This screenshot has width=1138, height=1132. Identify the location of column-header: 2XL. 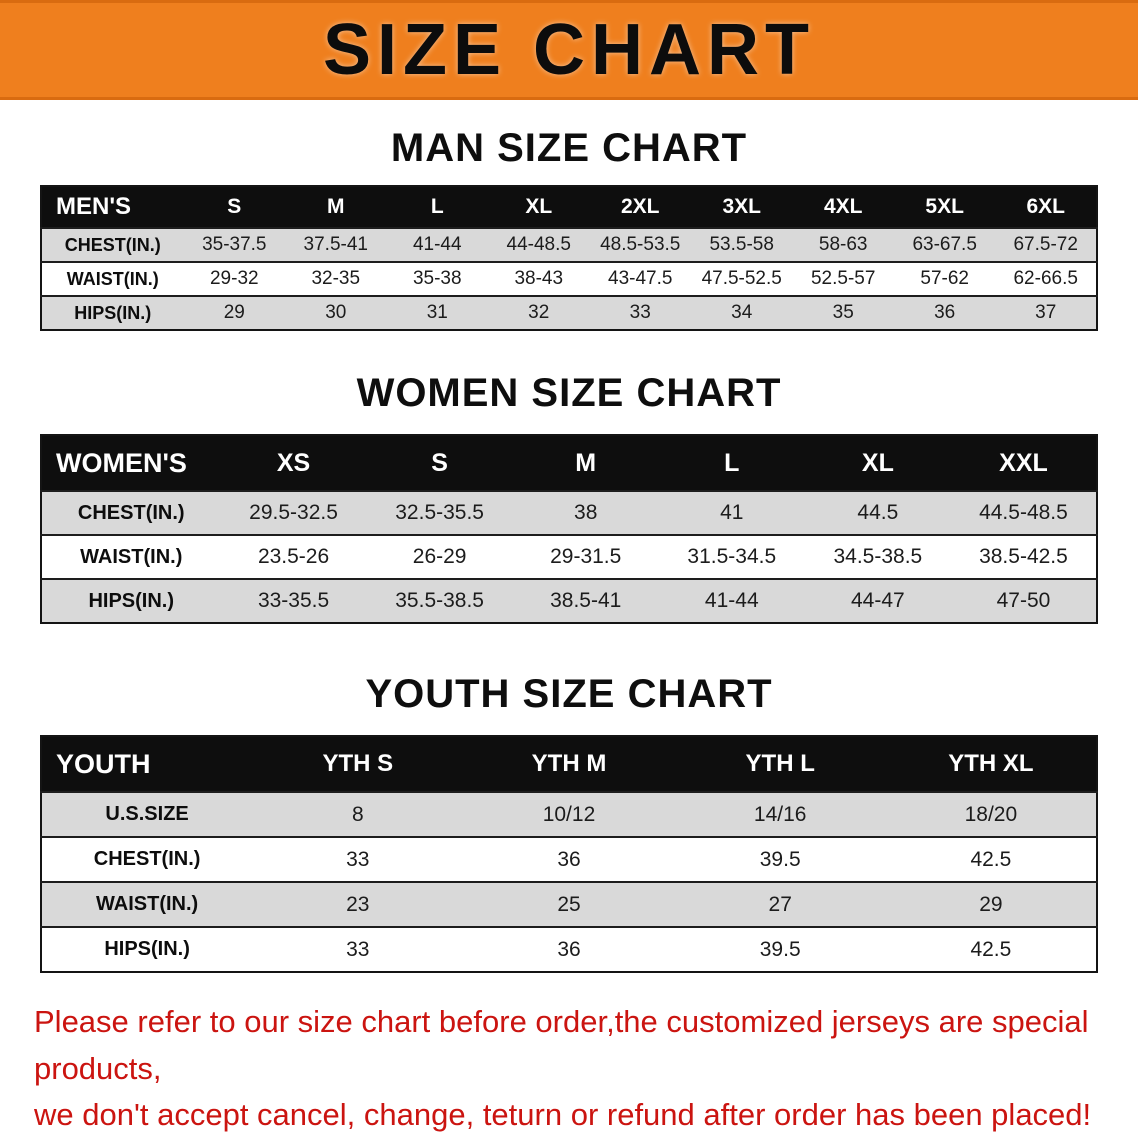
(640, 206).